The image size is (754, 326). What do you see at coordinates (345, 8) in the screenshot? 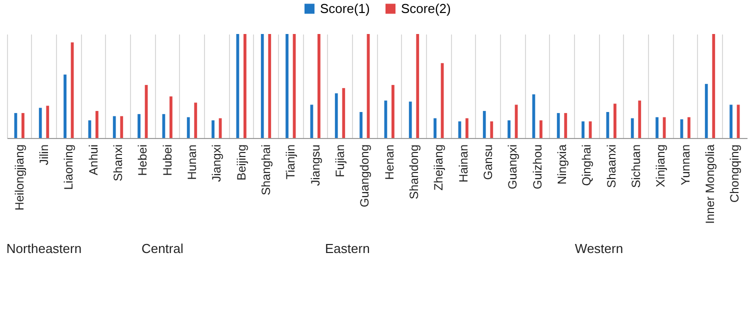
I see `legend-label: Score(1)` at bounding box center [345, 8].